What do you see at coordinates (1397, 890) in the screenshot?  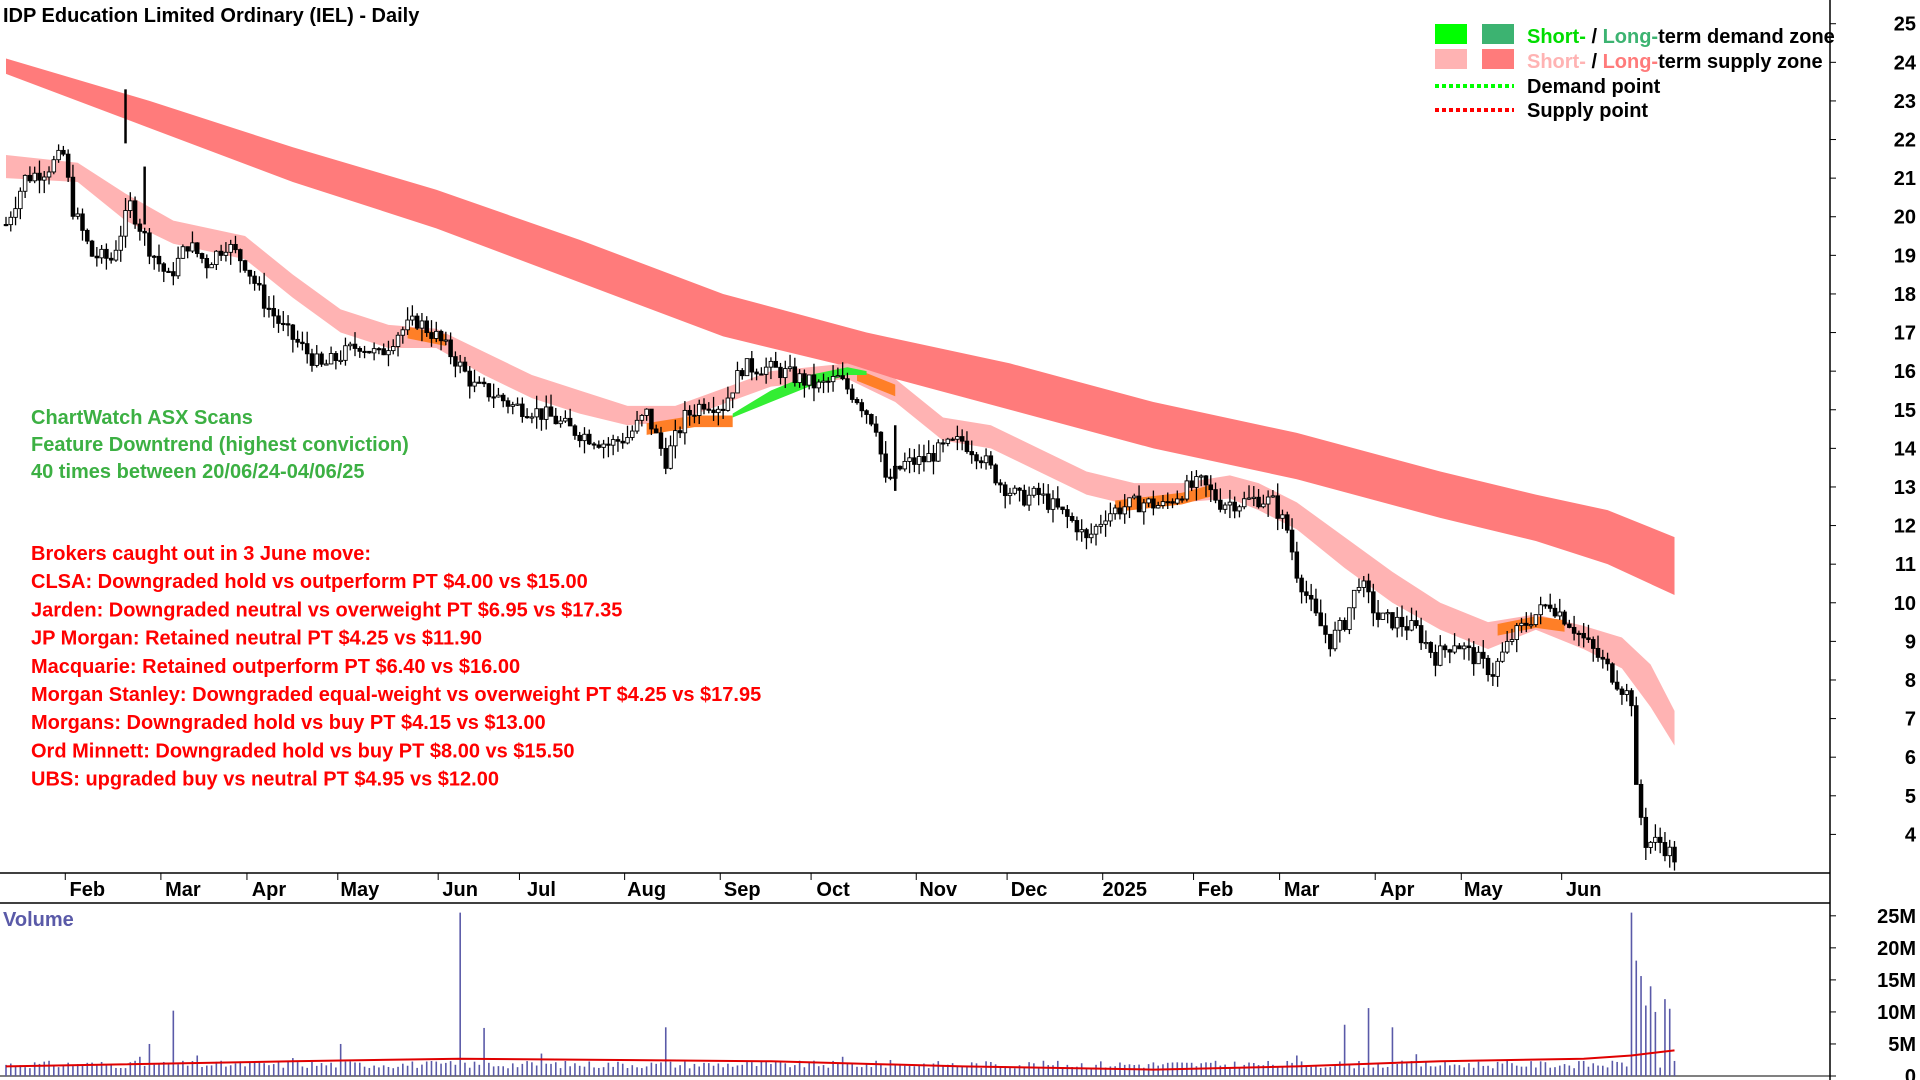 I see `date-tick-label: Apr` at bounding box center [1397, 890].